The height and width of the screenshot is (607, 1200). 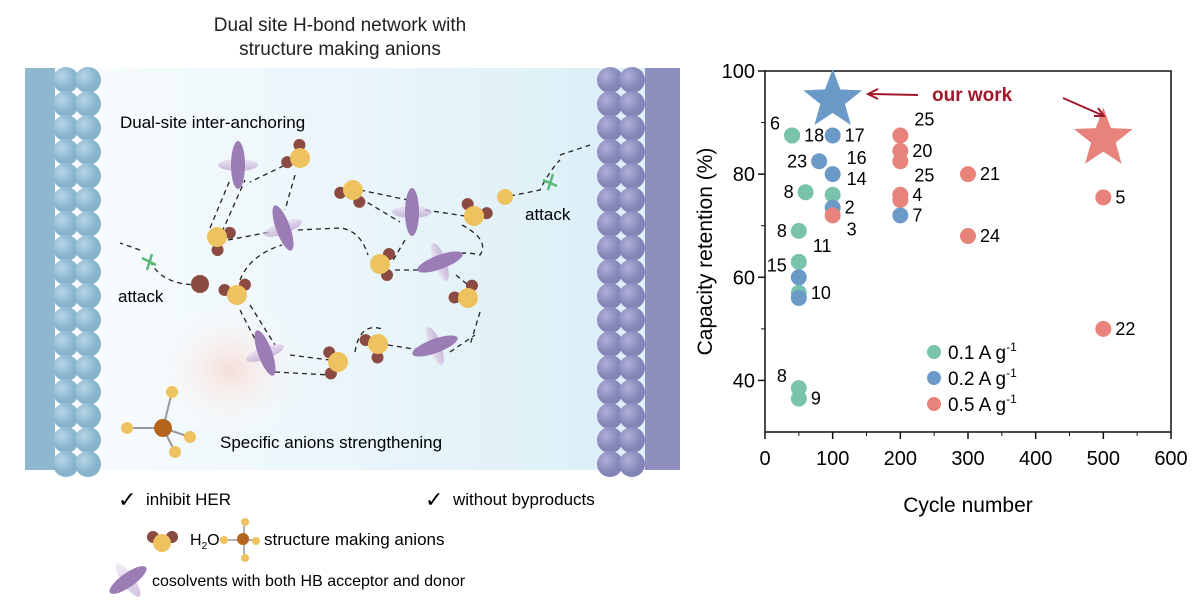 What do you see at coordinates (141, 296) in the screenshot?
I see `label-attack-left: attack` at bounding box center [141, 296].